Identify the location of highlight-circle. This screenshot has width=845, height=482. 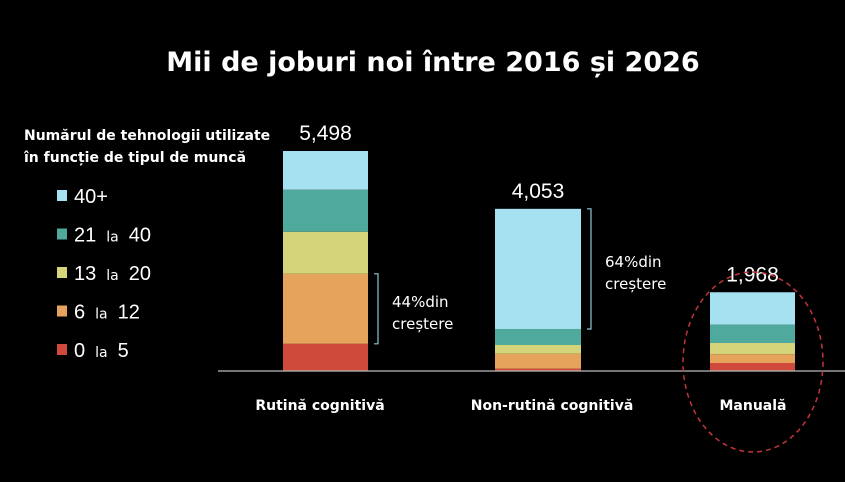
(753, 362).